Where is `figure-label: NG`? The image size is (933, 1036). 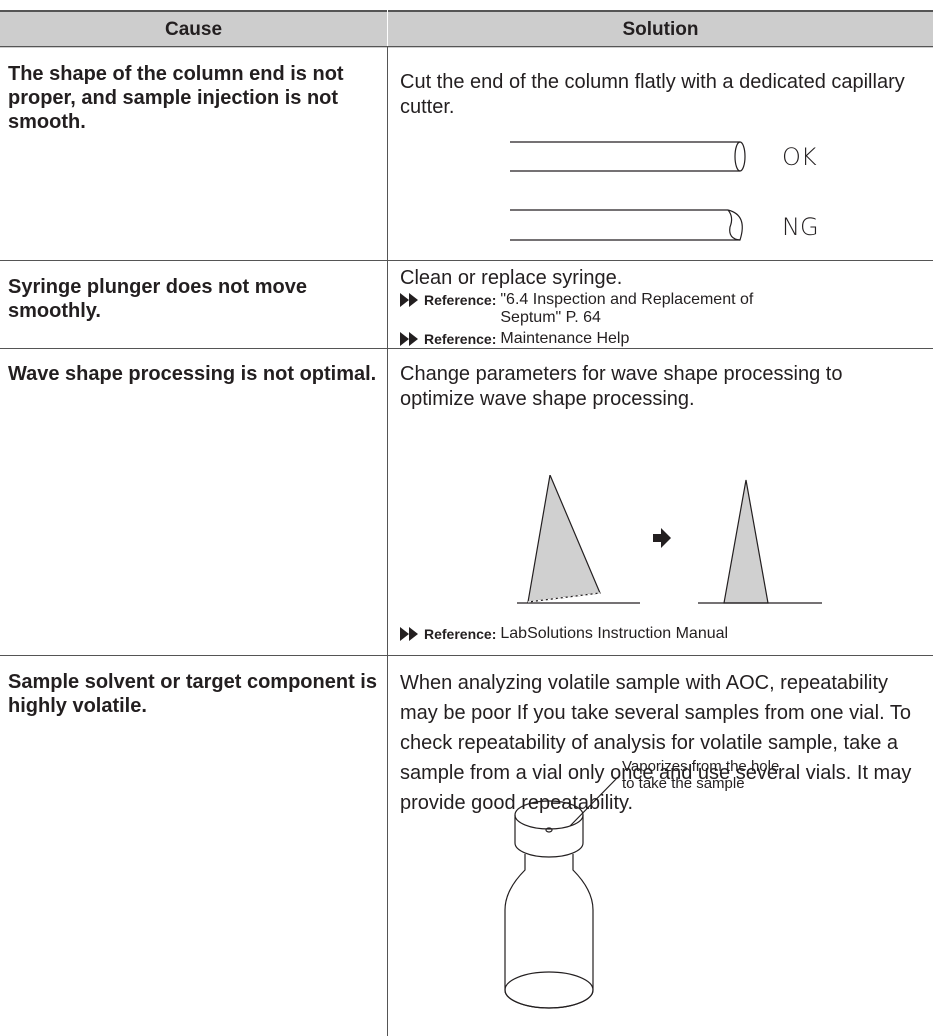 figure-label: NG is located at coordinates (800, 227).